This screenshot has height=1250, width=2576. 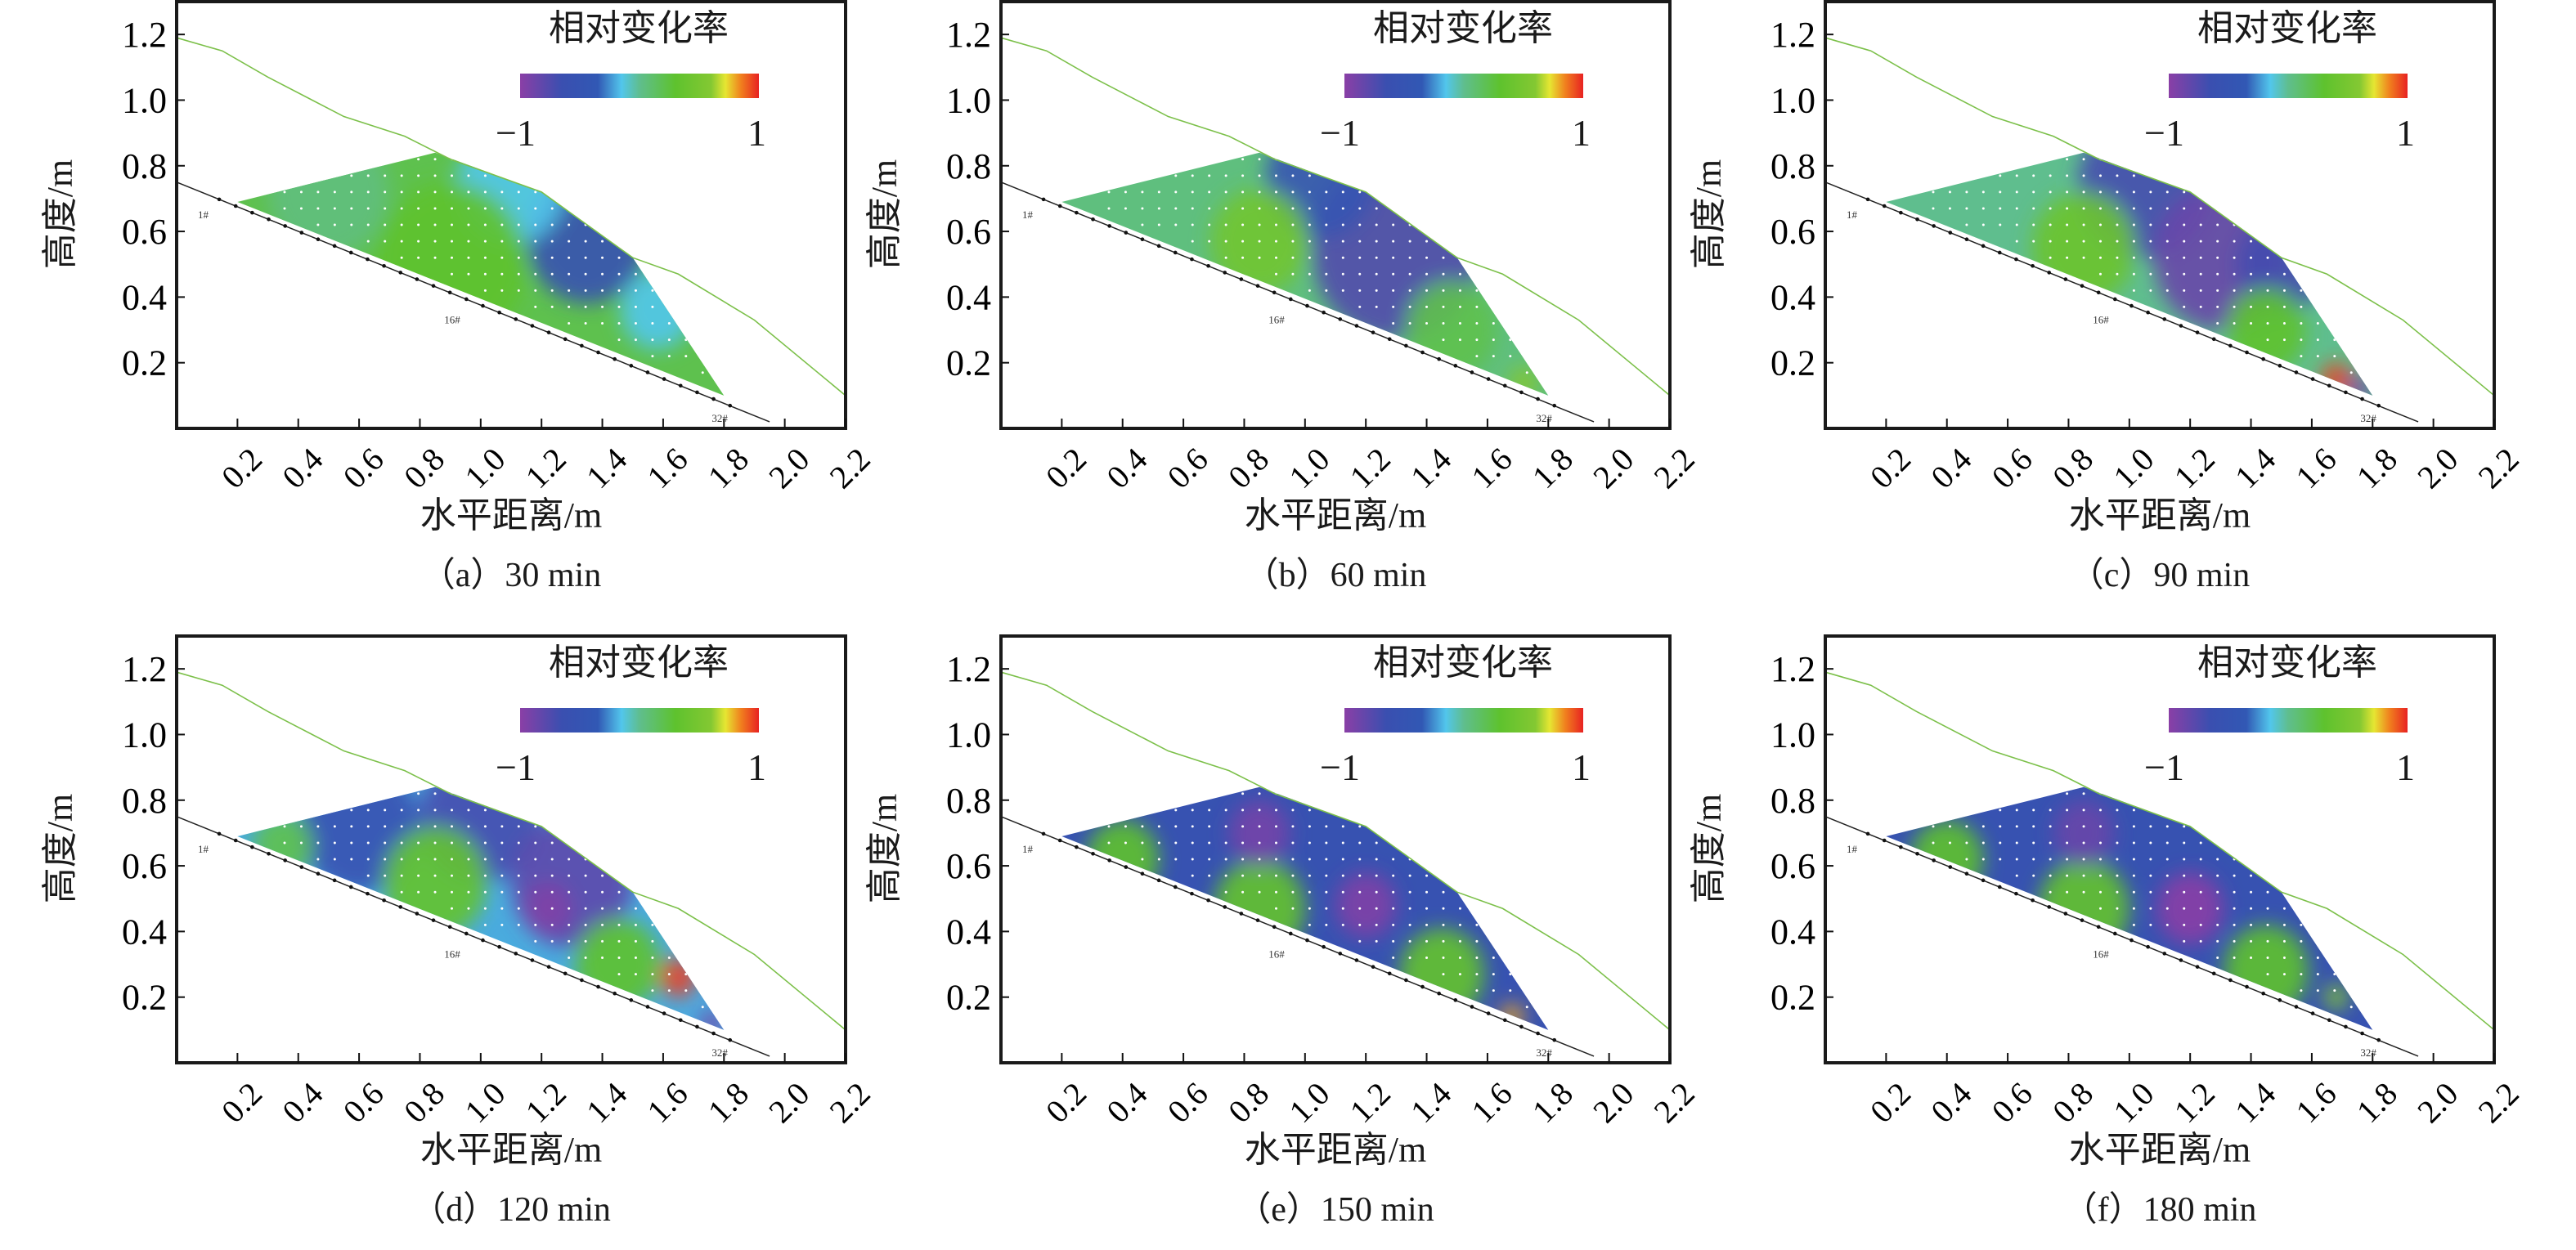 I want to click on x-tick-label: 1.6, so click(x=2315, y=1102).